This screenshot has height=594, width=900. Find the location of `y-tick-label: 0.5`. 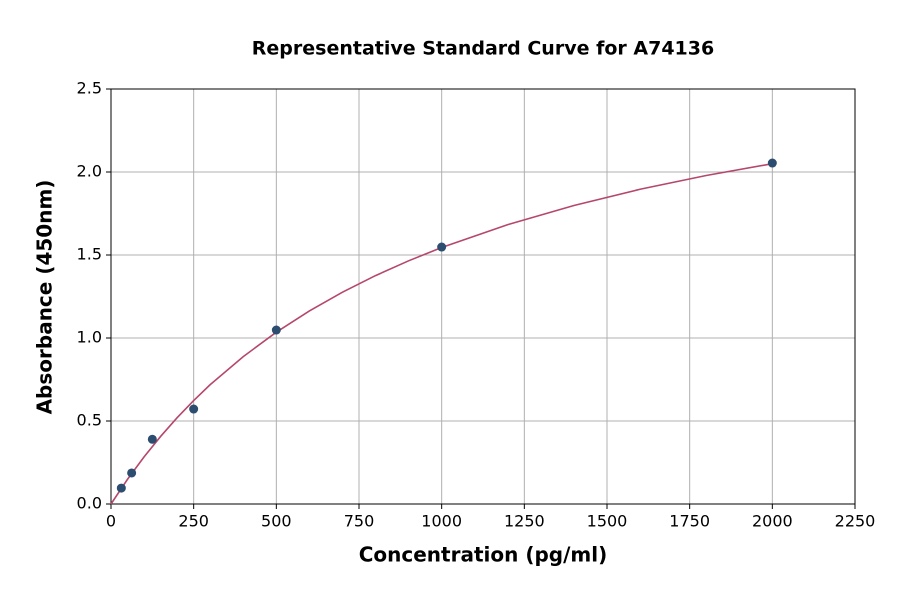

y-tick-label: 0.5 is located at coordinates (89, 420).